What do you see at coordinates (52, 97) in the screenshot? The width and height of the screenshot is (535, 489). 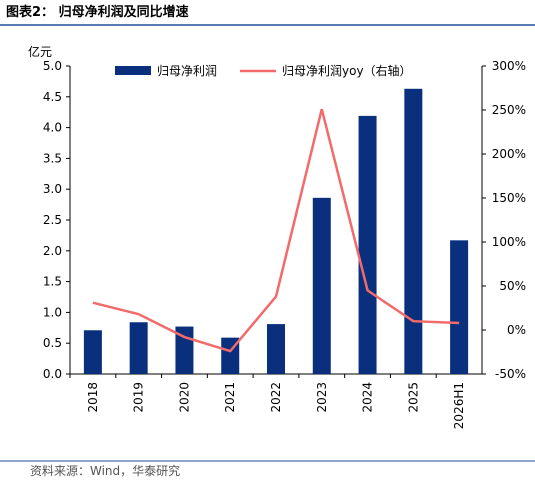 I see `y-tick-label: 4.5` at bounding box center [52, 97].